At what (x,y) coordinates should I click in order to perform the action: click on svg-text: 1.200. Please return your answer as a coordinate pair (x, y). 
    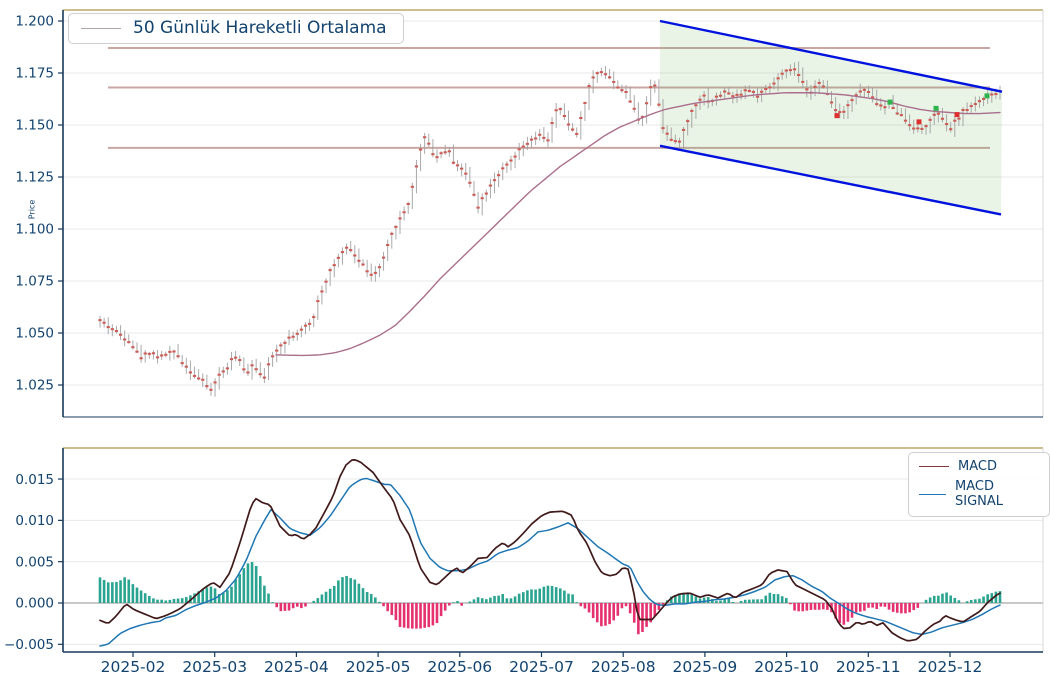
    Looking at the image, I should click on (34, 22).